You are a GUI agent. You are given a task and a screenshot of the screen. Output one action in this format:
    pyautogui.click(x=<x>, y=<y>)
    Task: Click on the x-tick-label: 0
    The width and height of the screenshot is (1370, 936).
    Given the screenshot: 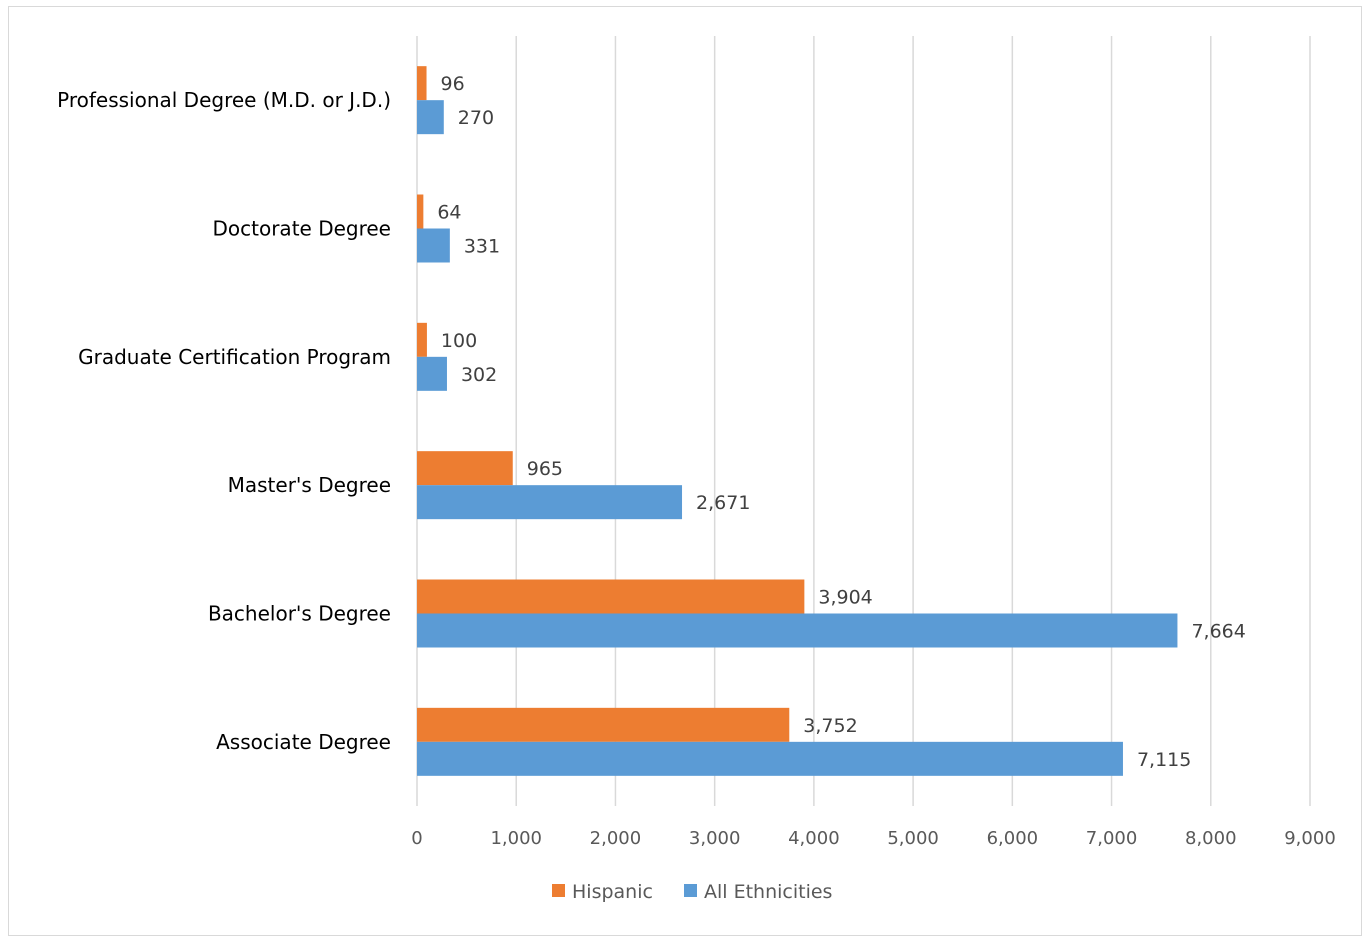 What is the action you would take?
    pyautogui.click(x=416, y=838)
    